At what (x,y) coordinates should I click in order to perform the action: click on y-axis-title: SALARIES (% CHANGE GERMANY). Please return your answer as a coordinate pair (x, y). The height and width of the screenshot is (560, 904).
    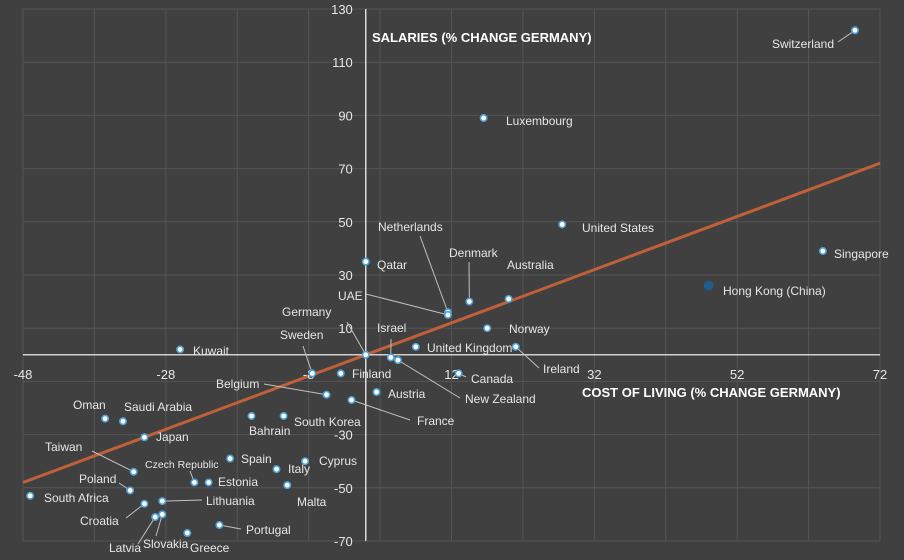
    Looking at the image, I should click on (482, 37).